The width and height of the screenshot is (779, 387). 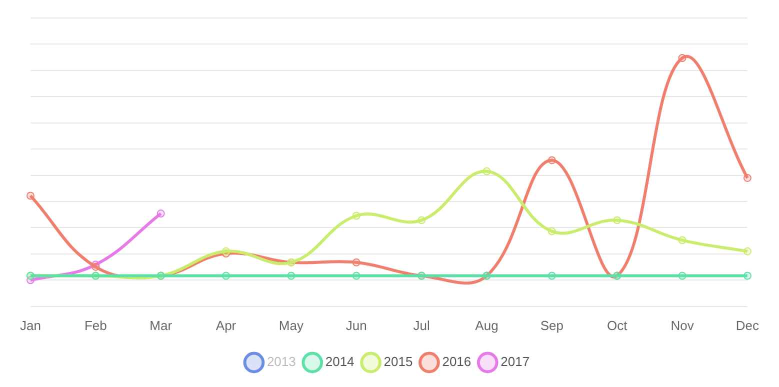 I want to click on x-tick-label: Aug, so click(x=486, y=325).